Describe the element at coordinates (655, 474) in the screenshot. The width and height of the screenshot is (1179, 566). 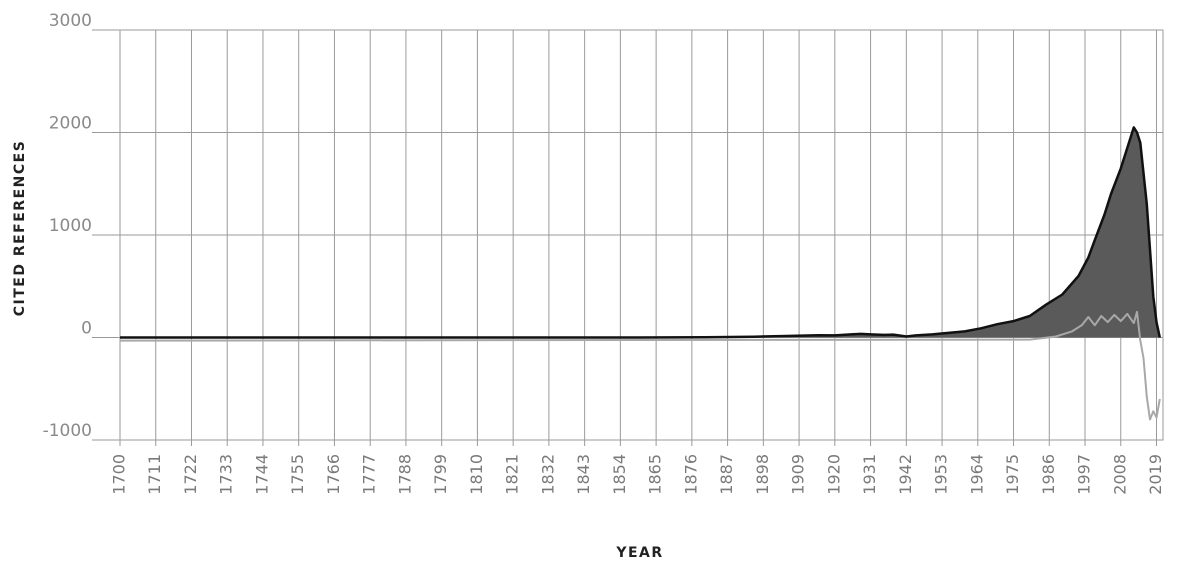
I see `x-tick-label: 1865` at that location.